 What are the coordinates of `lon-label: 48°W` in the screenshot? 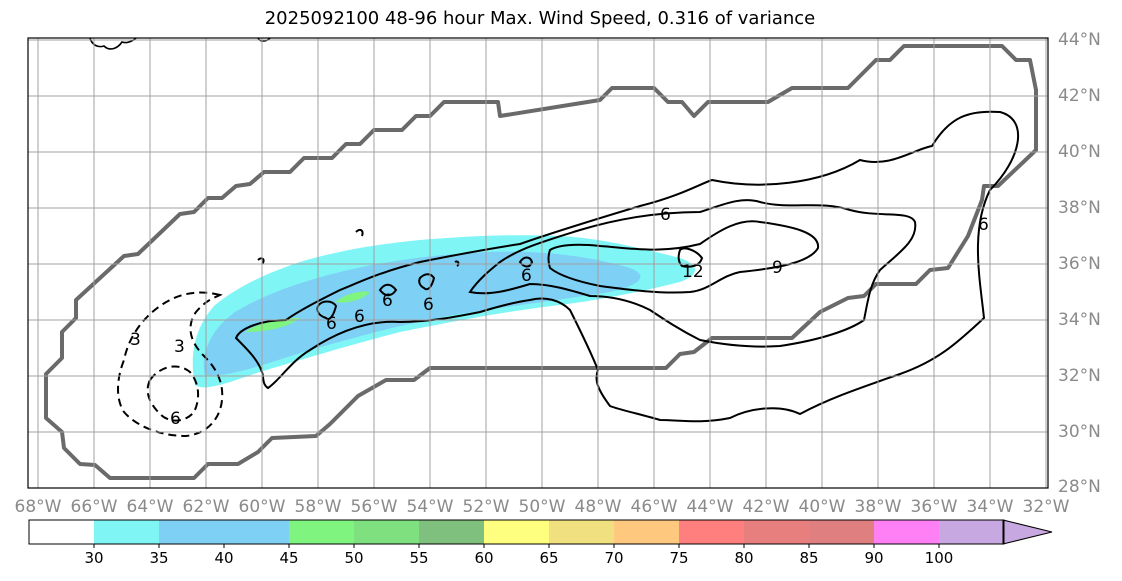 It's located at (598, 507).